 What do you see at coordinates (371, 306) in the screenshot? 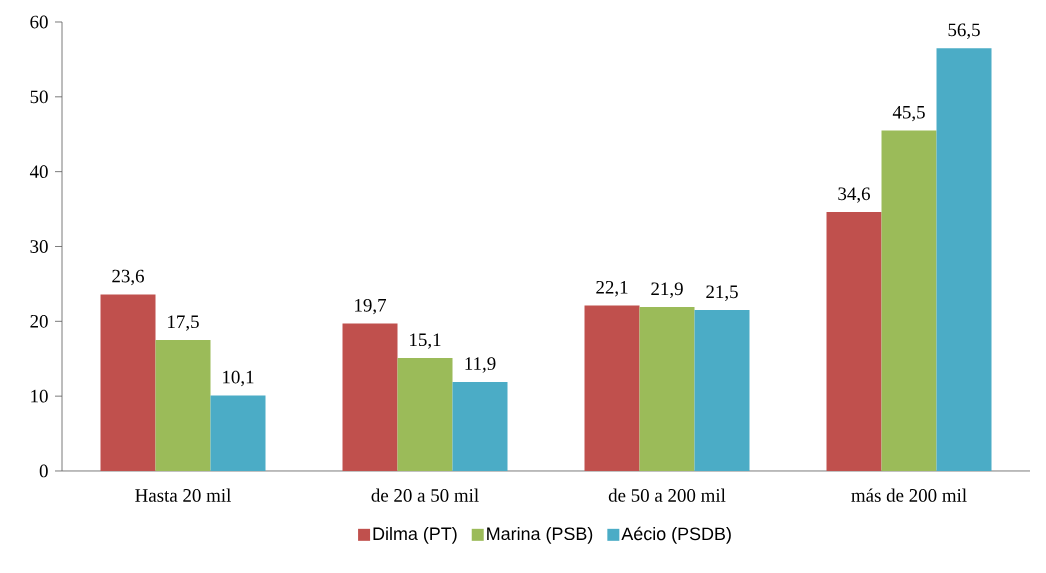
I see `data-label: 19,7` at bounding box center [371, 306].